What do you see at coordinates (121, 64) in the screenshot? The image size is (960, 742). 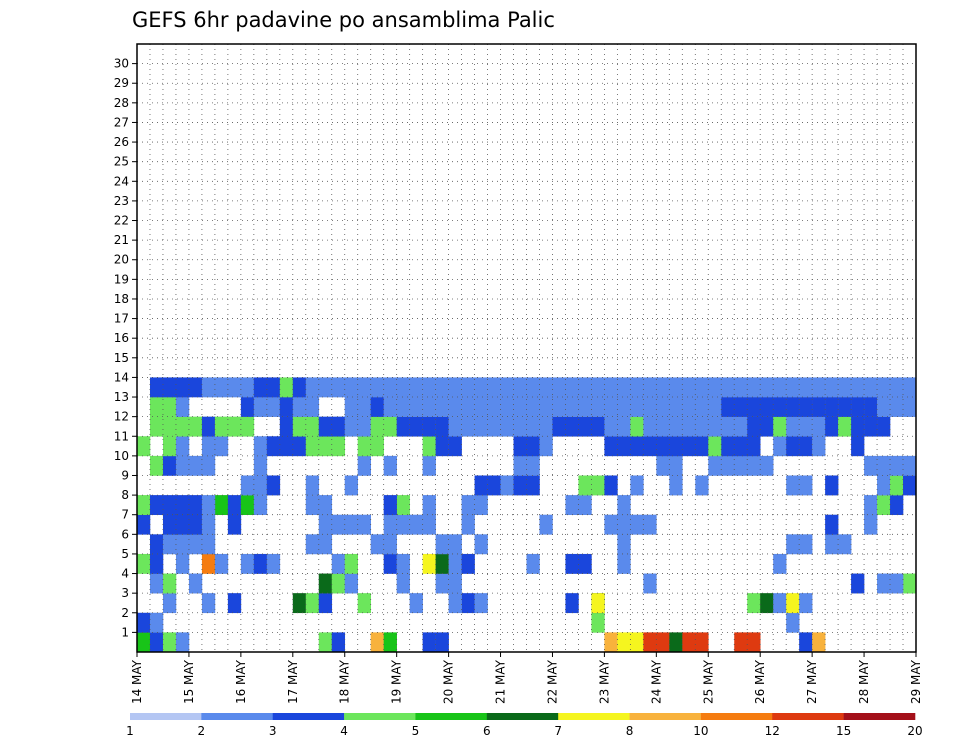 I see `y-tick-label: 30` at bounding box center [121, 64].